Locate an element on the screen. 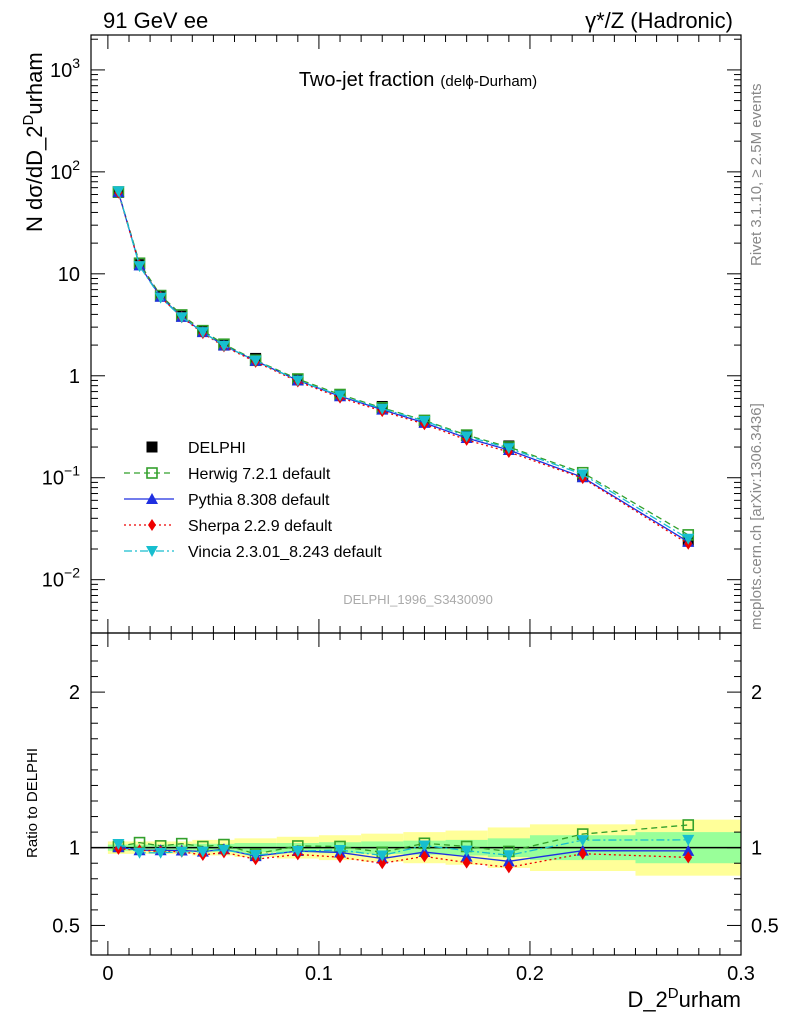 The height and width of the screenshot is (1029, 786). legend-marker-delphi is located at coordinates (152, 447).